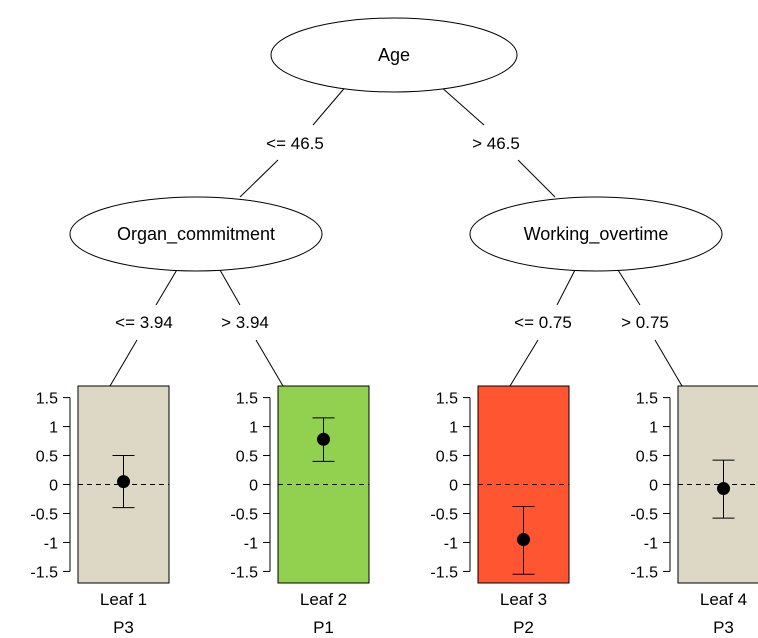  I want to click on edge-right-right-lower, so click(668, 363).